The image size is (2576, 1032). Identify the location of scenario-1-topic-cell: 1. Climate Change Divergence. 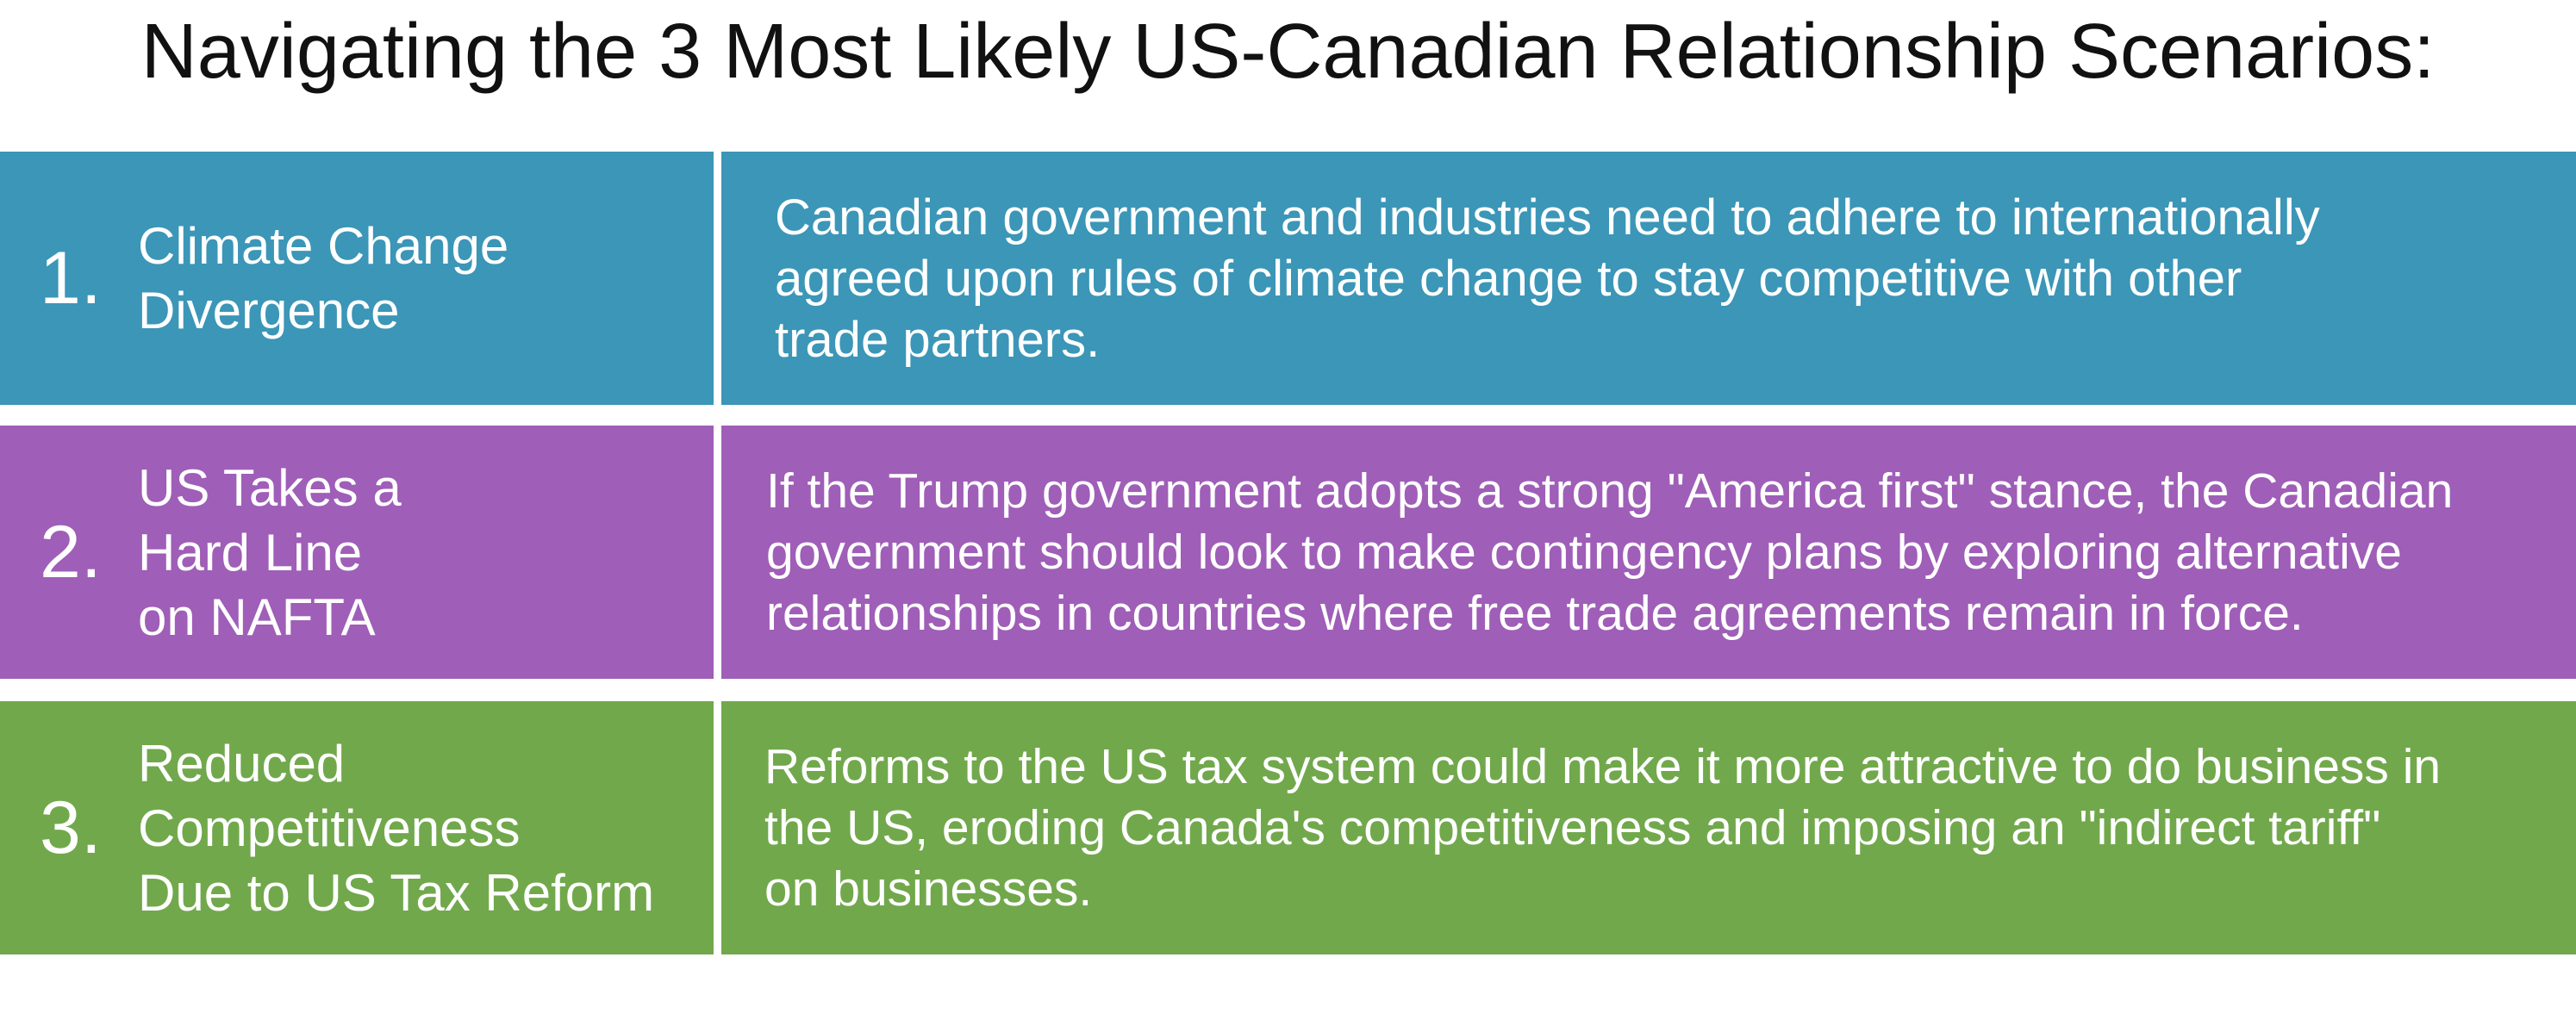
(357, 278).